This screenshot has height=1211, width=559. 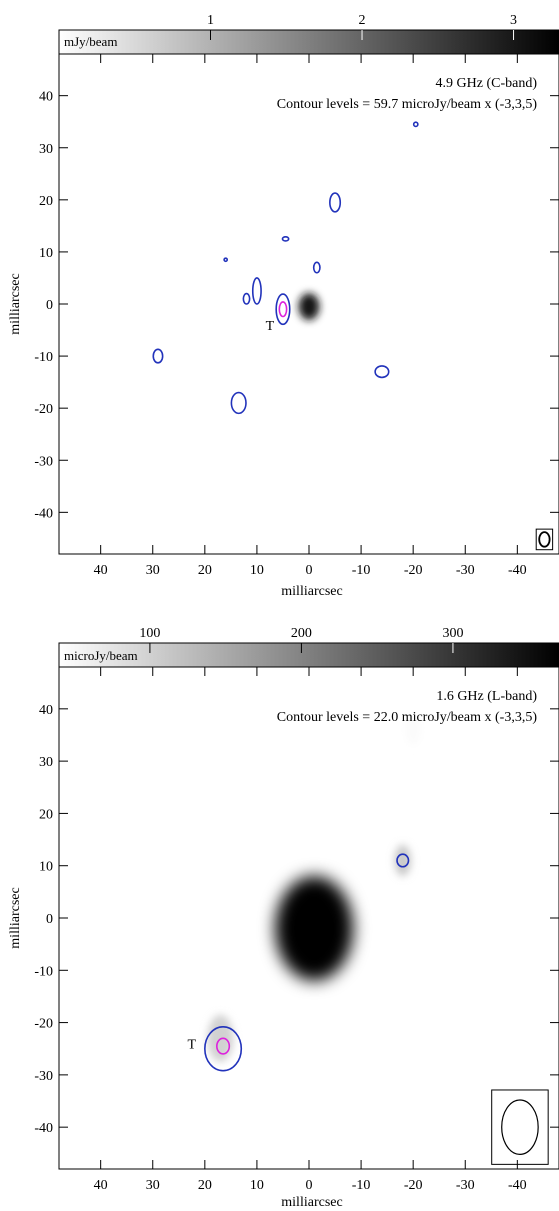 I want to click on lband-y-tick-label: -30, so click(x=43, y=1076).